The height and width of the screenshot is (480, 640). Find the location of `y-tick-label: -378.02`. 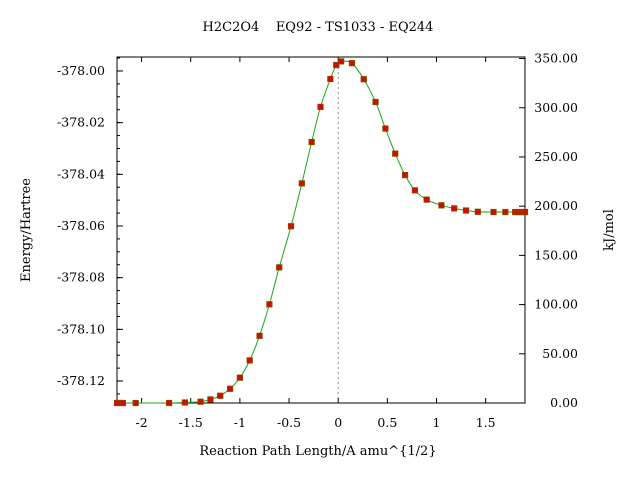

y-tick-label: -378.02 is located at coordinates (81, 122).